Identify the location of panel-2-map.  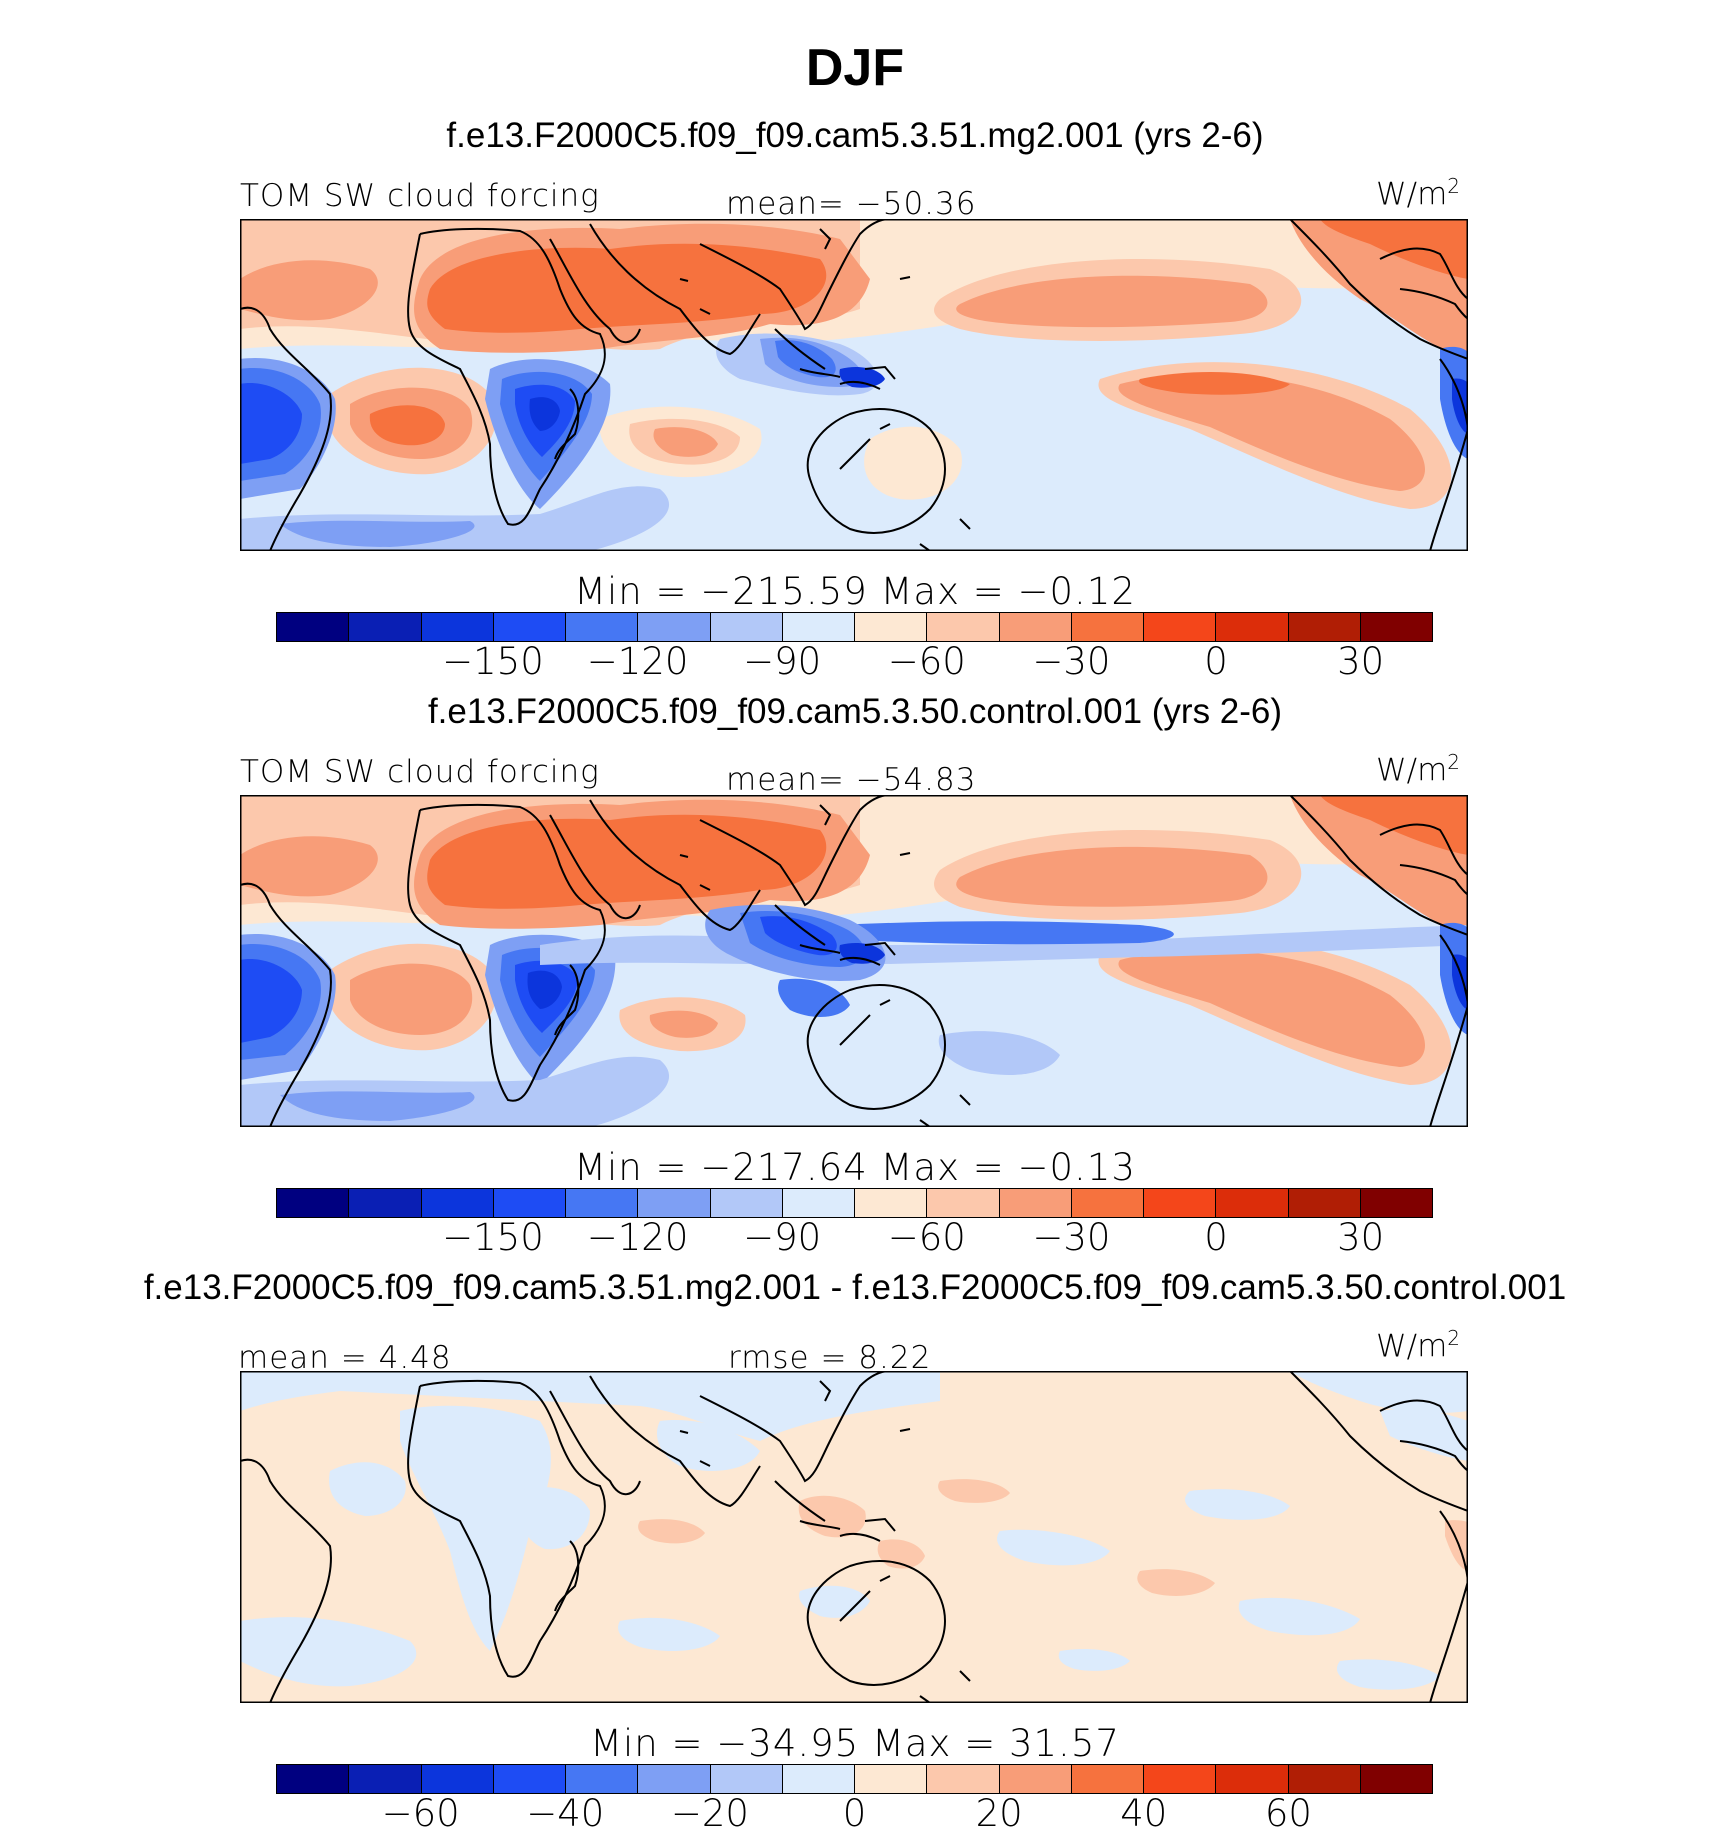
(854, 961).